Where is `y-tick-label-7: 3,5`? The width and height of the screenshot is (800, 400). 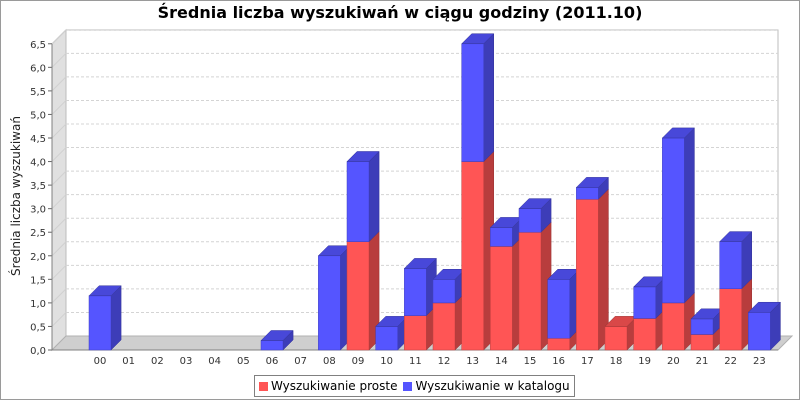
y-tick-label-7: 3,5 is located at coordinates (38, 186).